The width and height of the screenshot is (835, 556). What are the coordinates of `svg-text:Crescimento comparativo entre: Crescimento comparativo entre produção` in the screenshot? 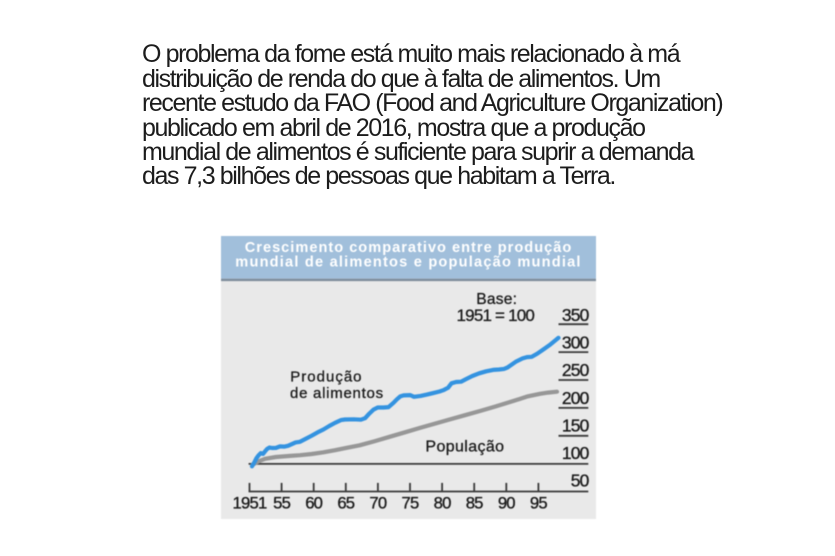 It's located at (409, 247).